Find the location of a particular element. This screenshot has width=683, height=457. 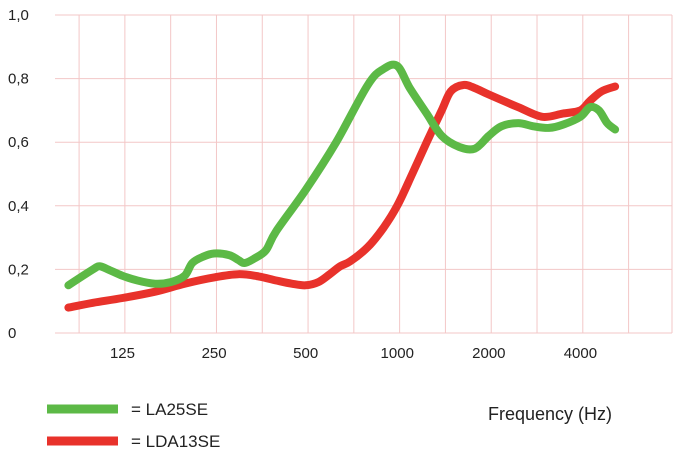

y-tick-label: 0,8 is located at coordinates (18, 79).